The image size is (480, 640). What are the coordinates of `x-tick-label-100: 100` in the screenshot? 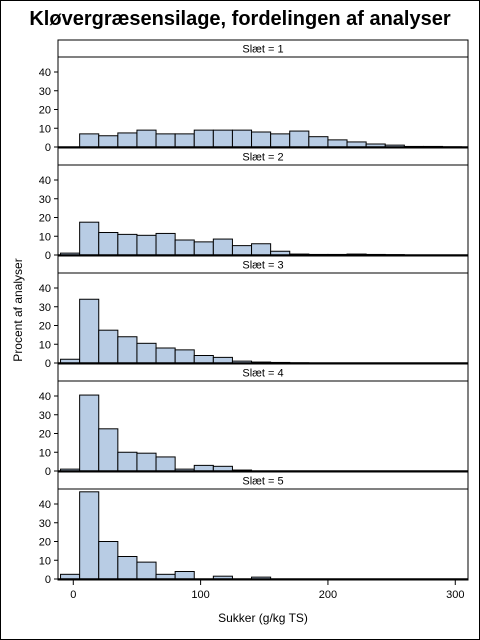 It's located at (200, 595).